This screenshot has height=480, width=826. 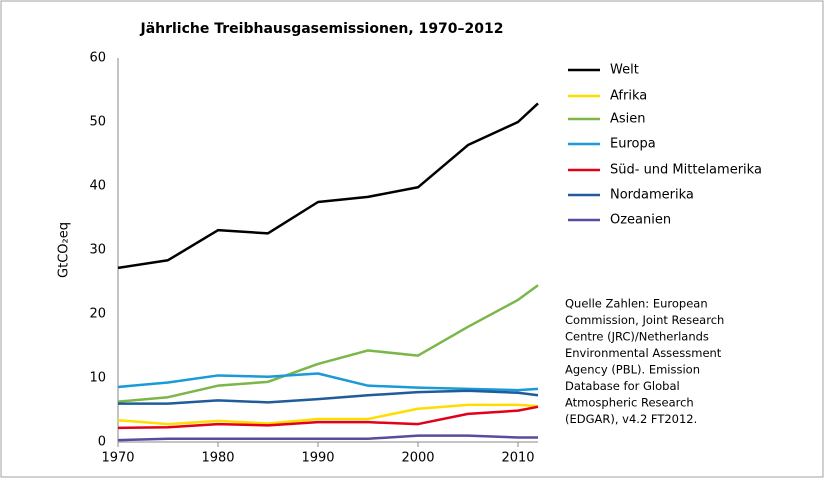 What do you see at coordinates (117, 458) in the screenshot?
I see `x-tick-label: 1970` at bounding box center [117, 458].